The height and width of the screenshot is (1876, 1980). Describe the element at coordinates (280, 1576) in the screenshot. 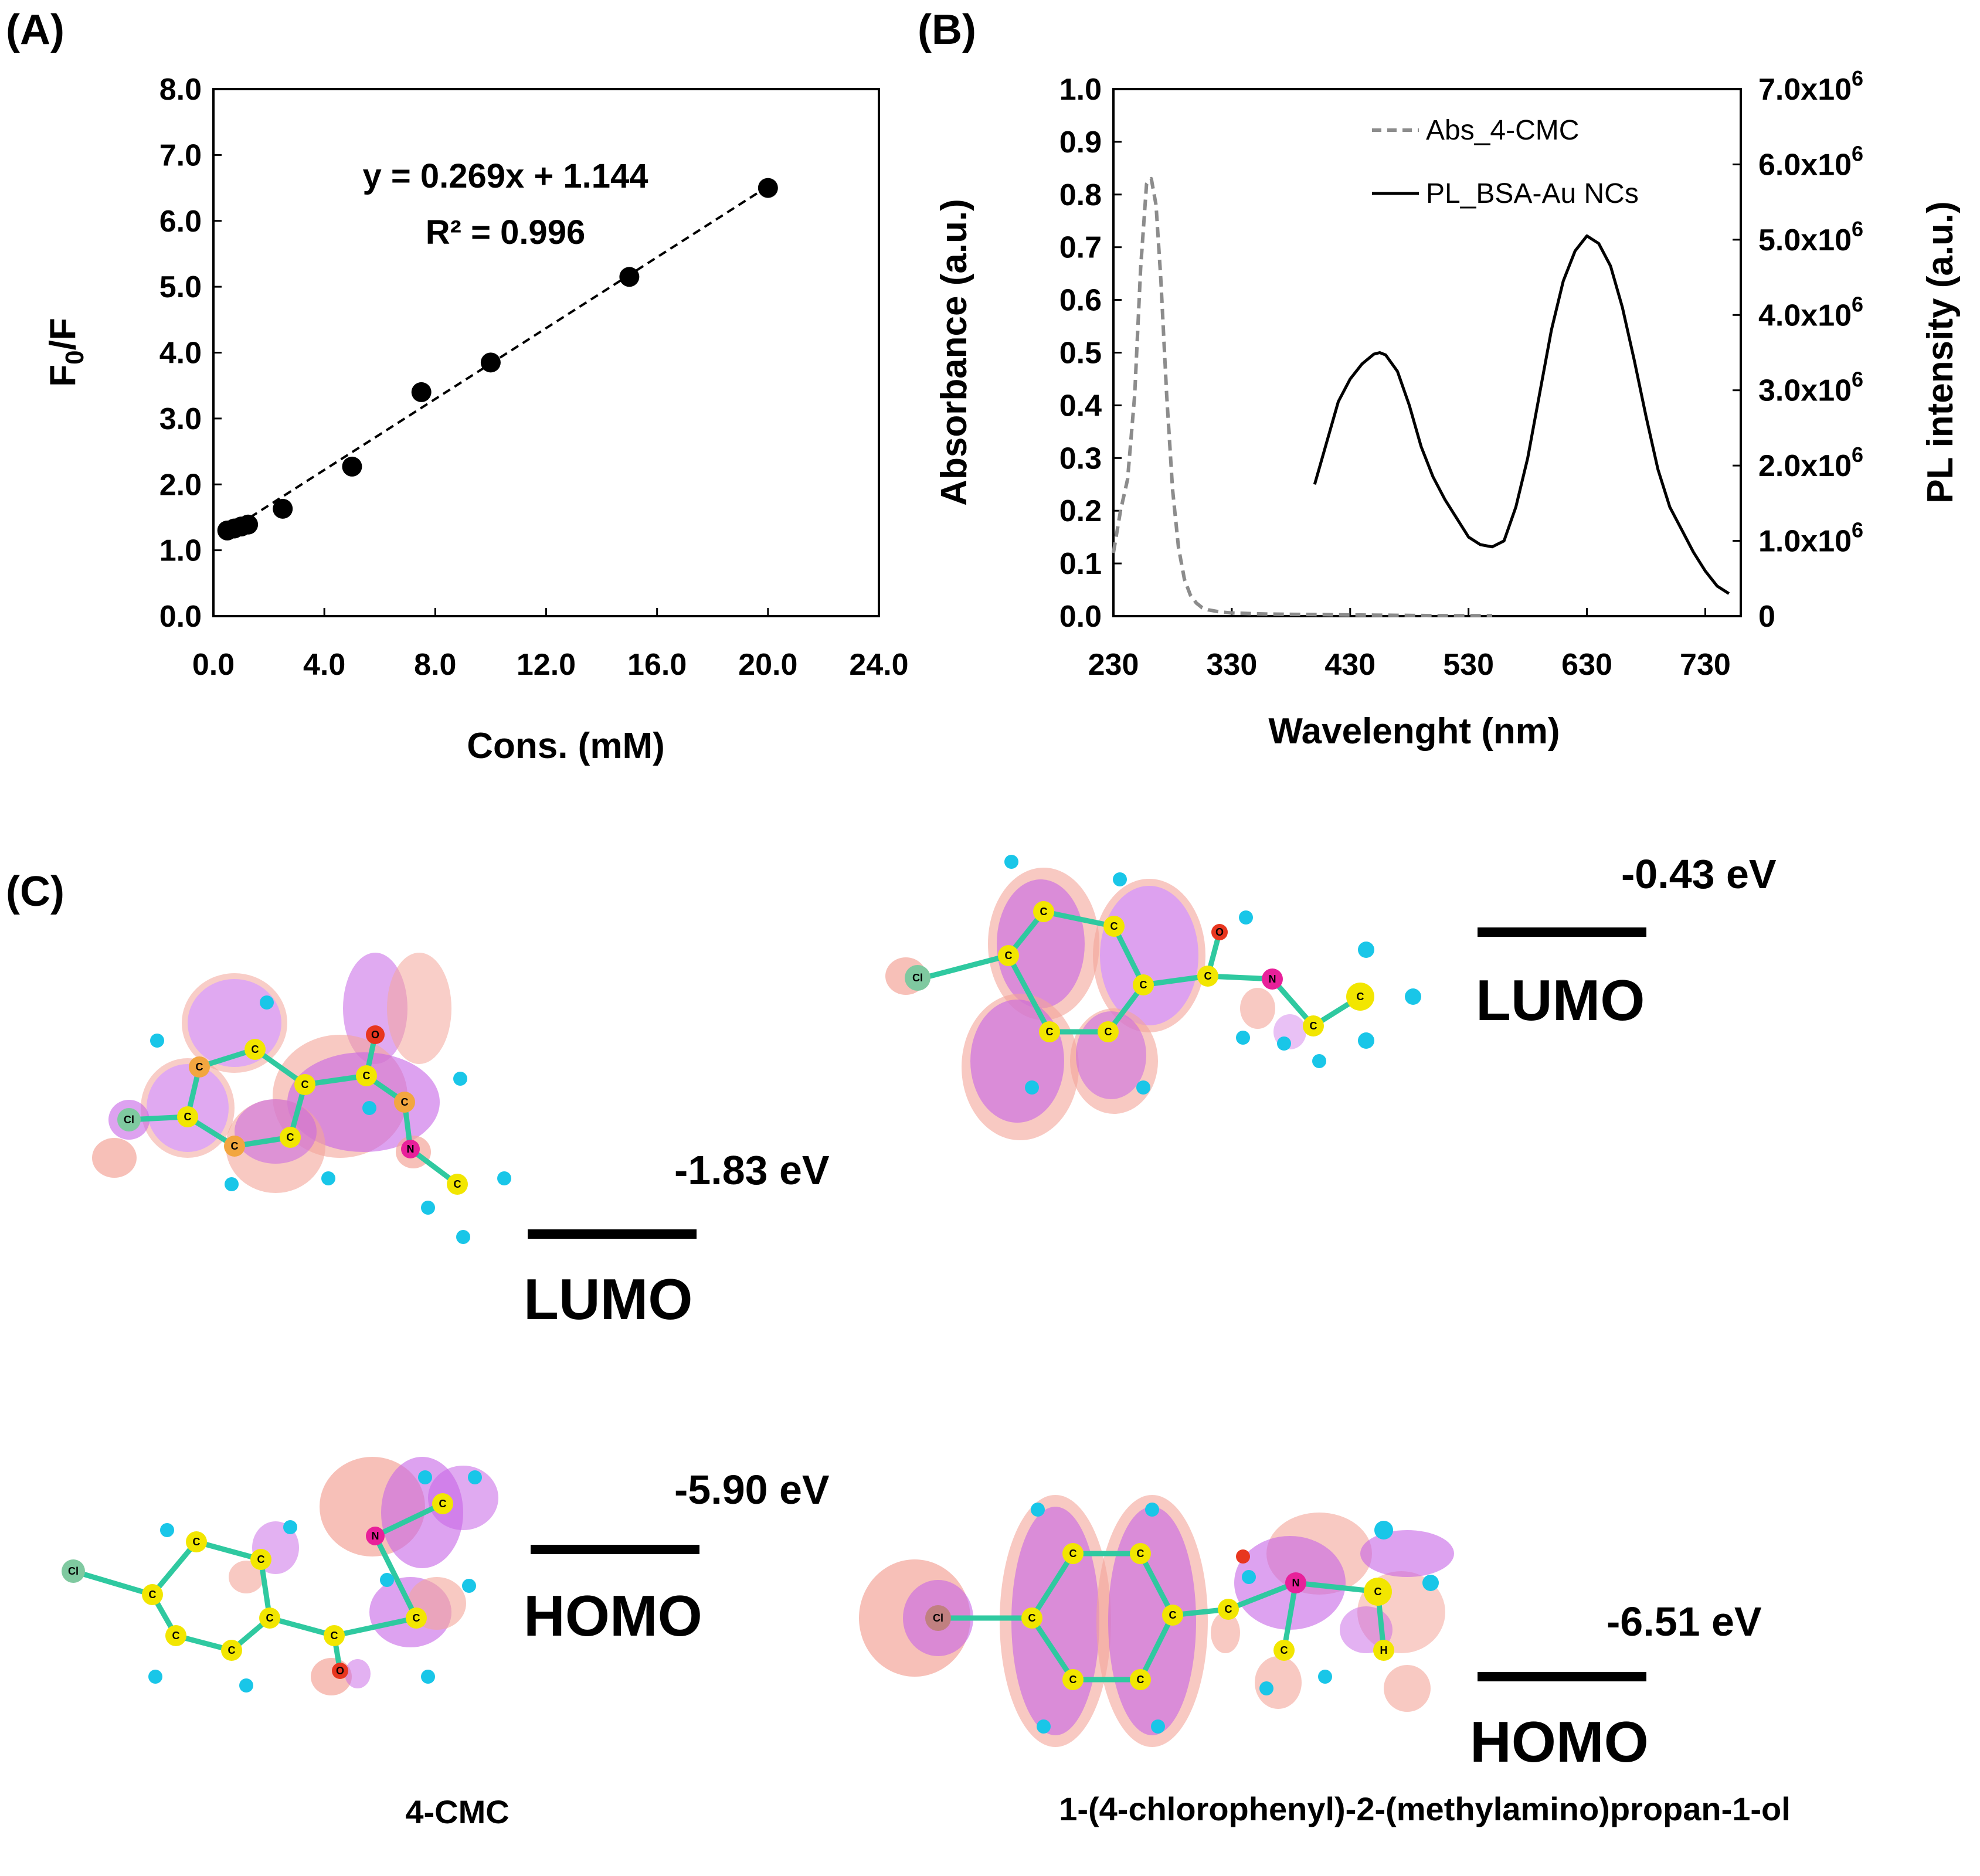

I see `molecule-4cmc-homo-image: Cl C C C C C C C O N C C` at that location.